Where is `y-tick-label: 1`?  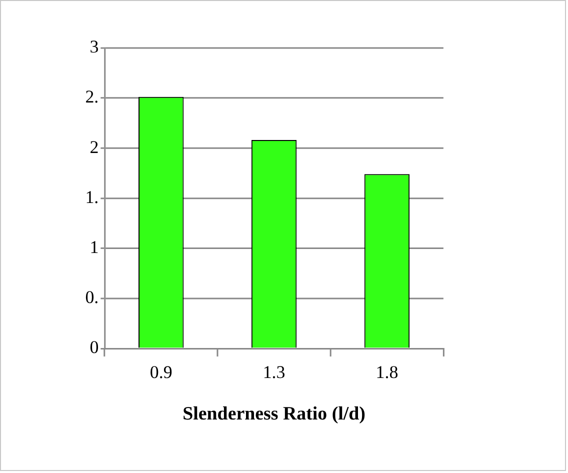
y-tick-label: 1 is located at coordinates (94, 247).